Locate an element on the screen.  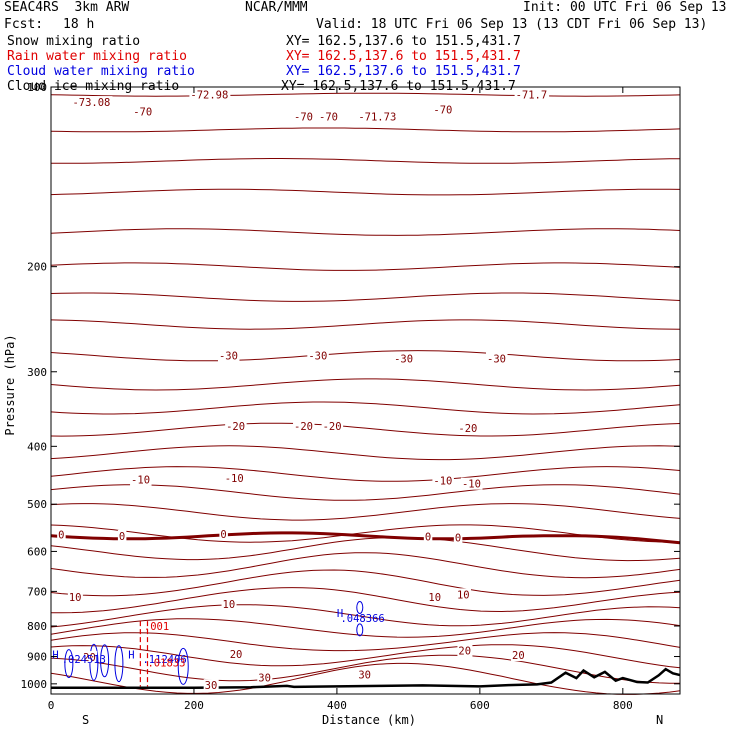
y-tick-label: 400 is located at coordinates (37, 446).